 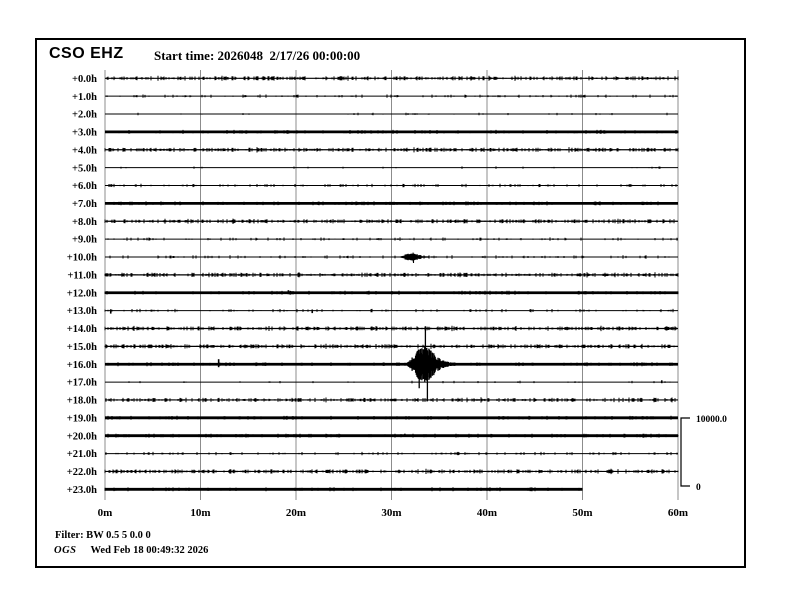 I want to click on trace-row: +20.0h, so click(x=373, y=436).